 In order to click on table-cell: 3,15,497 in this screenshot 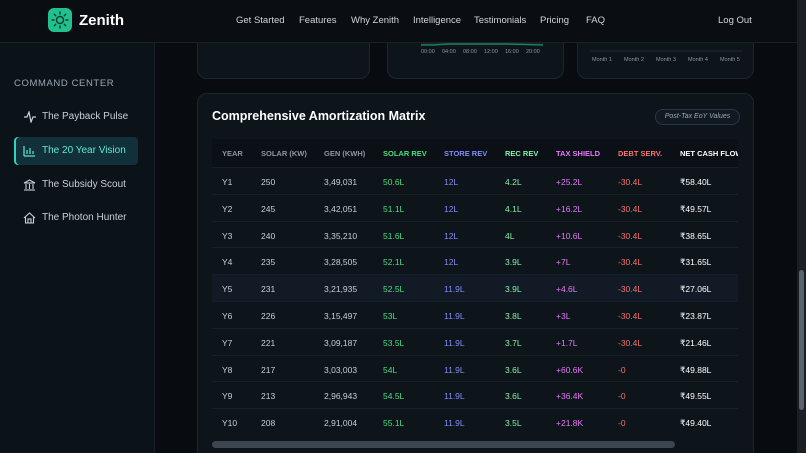, I will do `click(341, 316)`.